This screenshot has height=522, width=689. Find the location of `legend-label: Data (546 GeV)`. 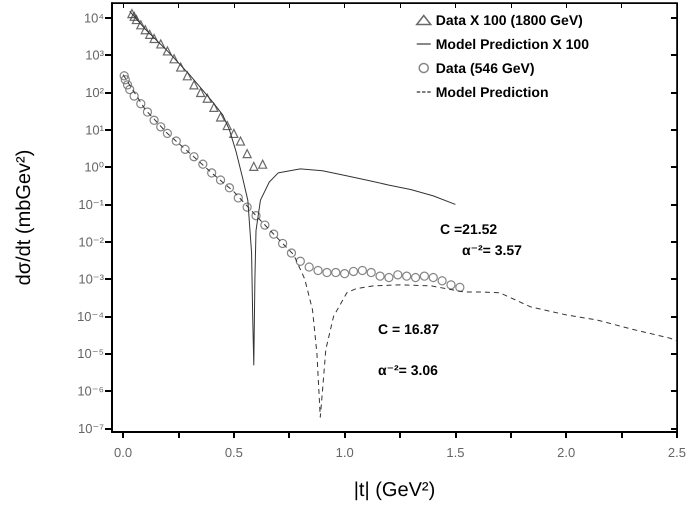

legend-label: Data (546 GeV) is located at coordinates (485, 68).